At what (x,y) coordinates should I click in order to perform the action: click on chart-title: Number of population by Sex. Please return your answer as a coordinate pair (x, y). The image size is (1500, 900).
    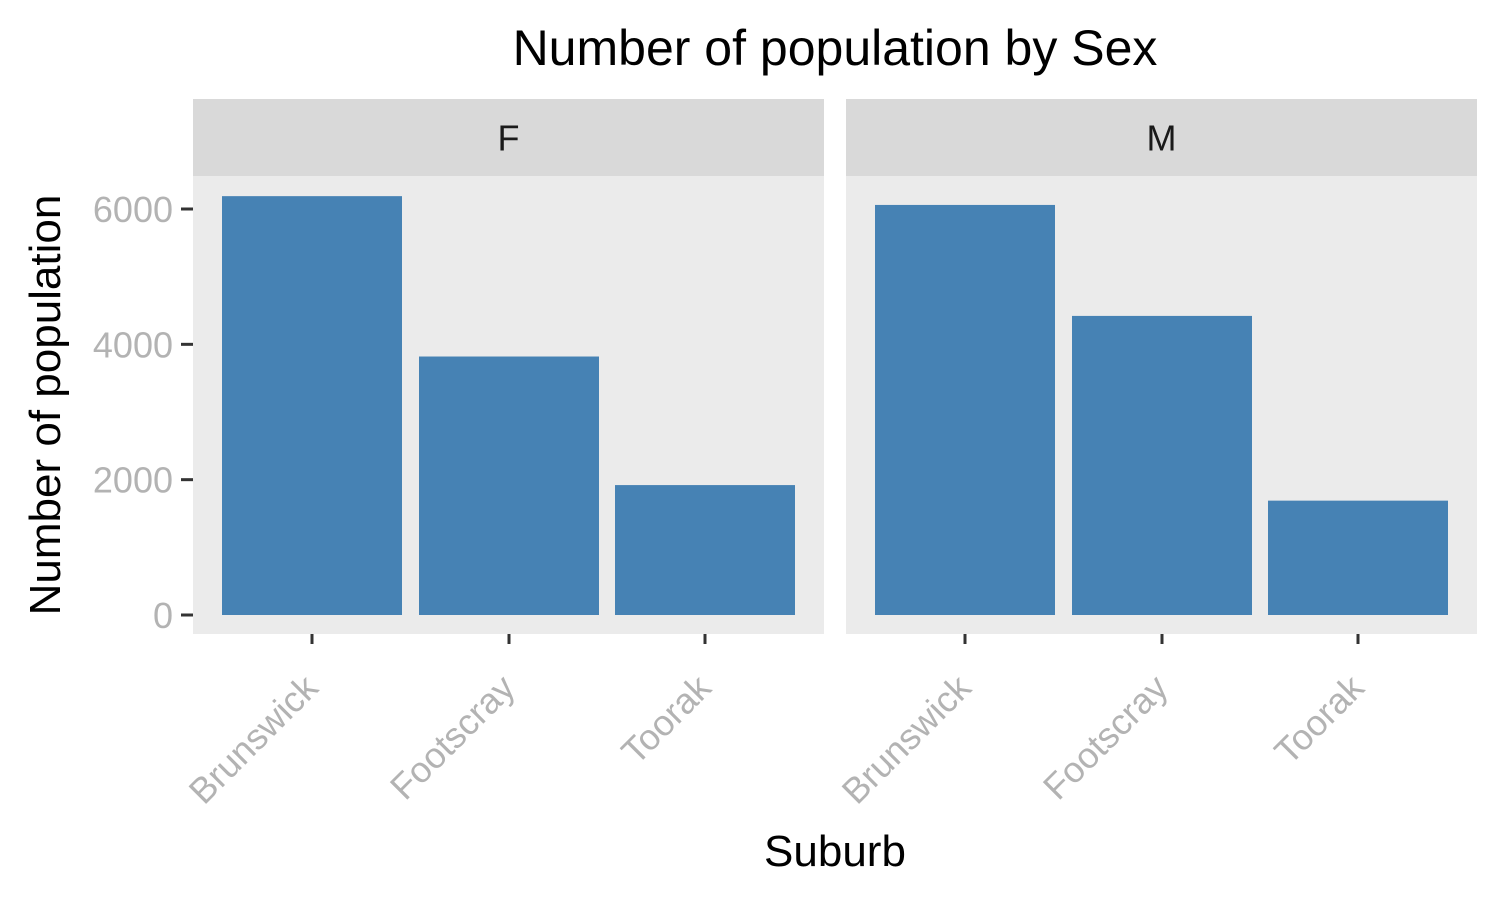
    Looking at the image, I should click on (835, 48).